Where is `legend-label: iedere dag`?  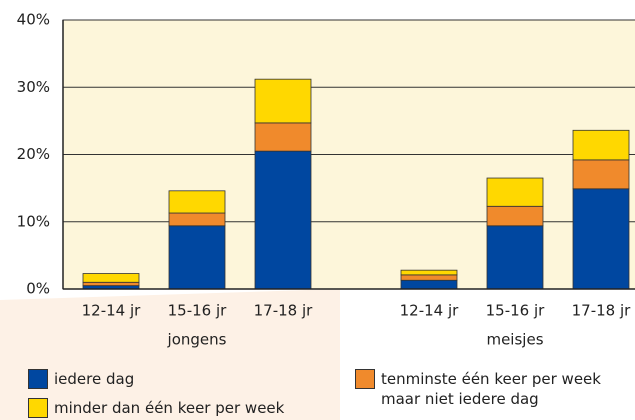 legend-label: iedere dag is located at coordinates (94, 379).